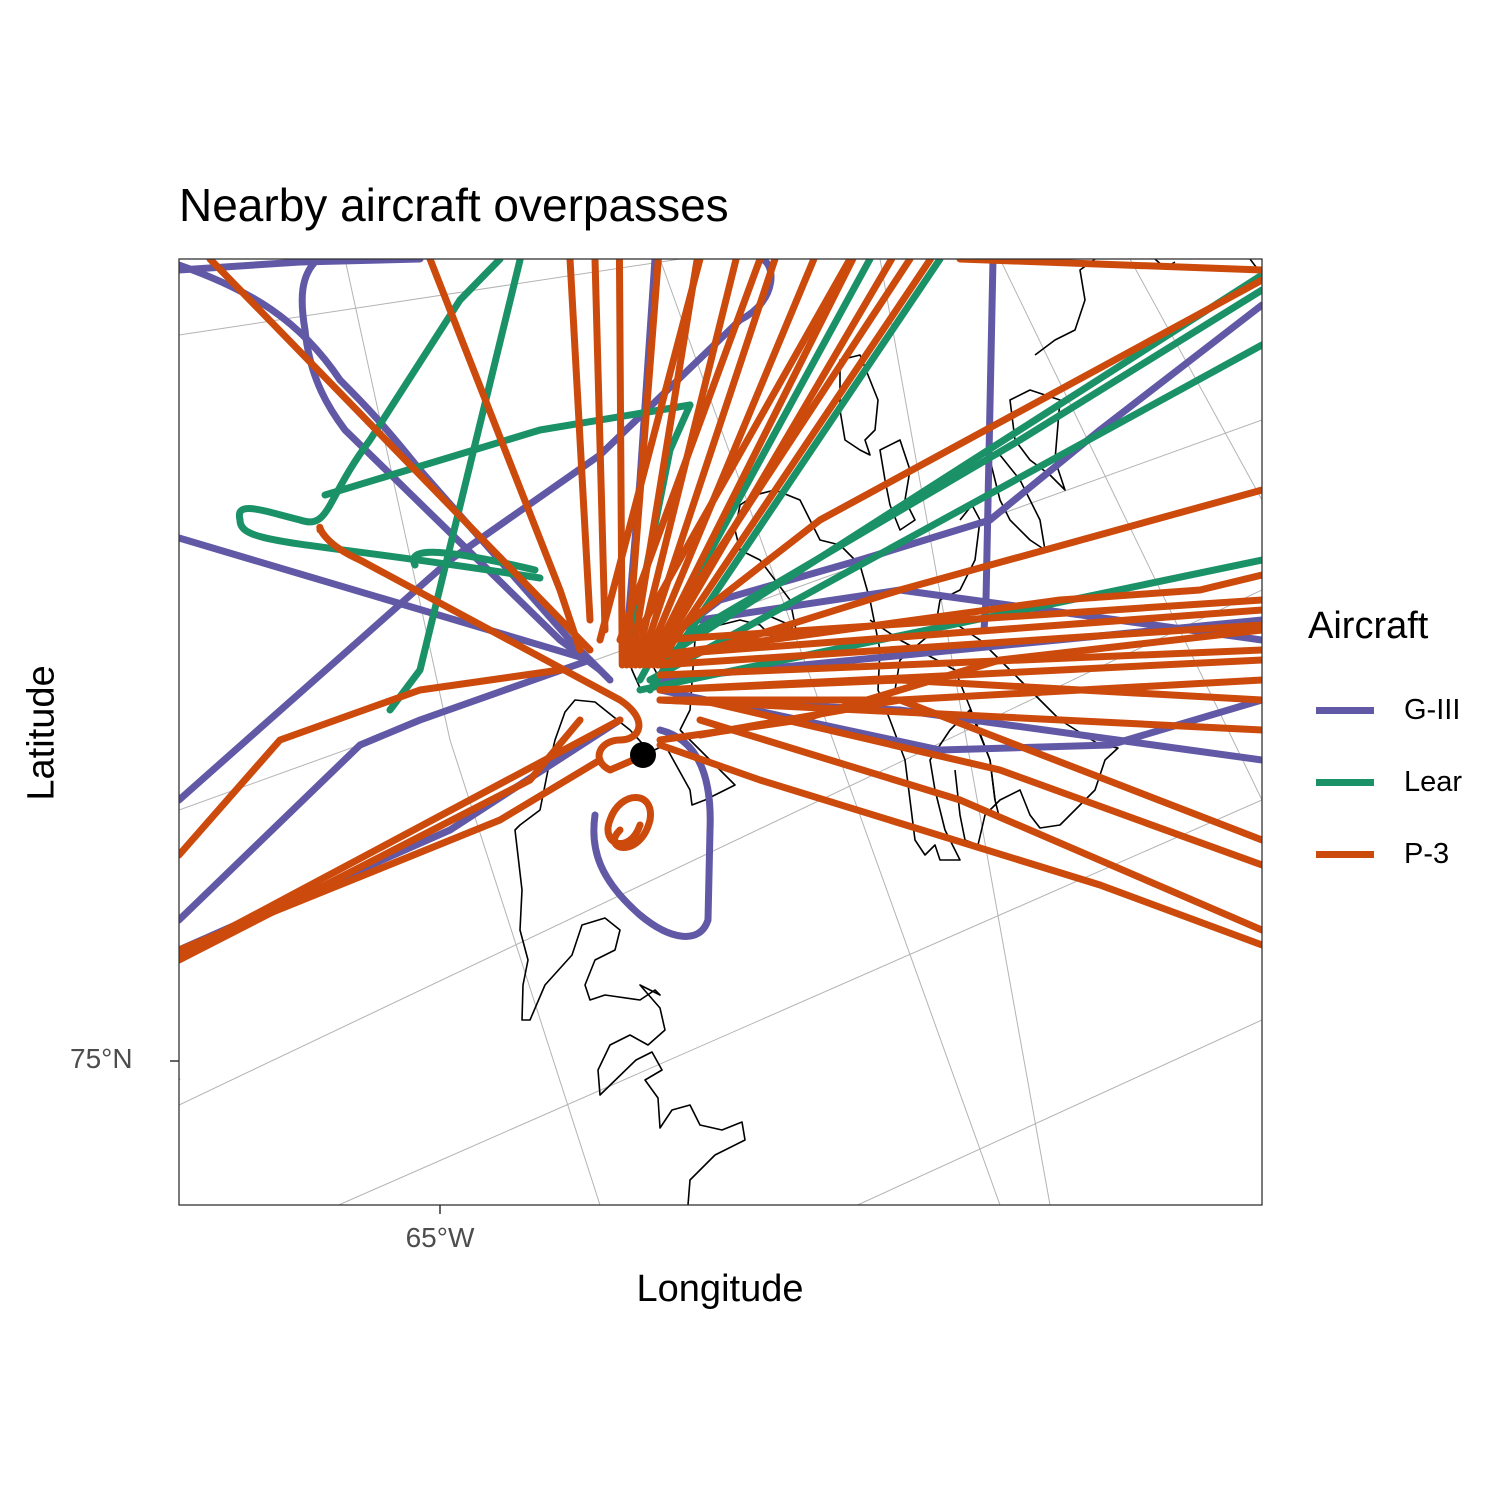 This screenshot has width=1500, height=1500. Describe the element at coordinates (1385, 854) in the screenshot. I see `legend-item-p-3: P-3` at that location.